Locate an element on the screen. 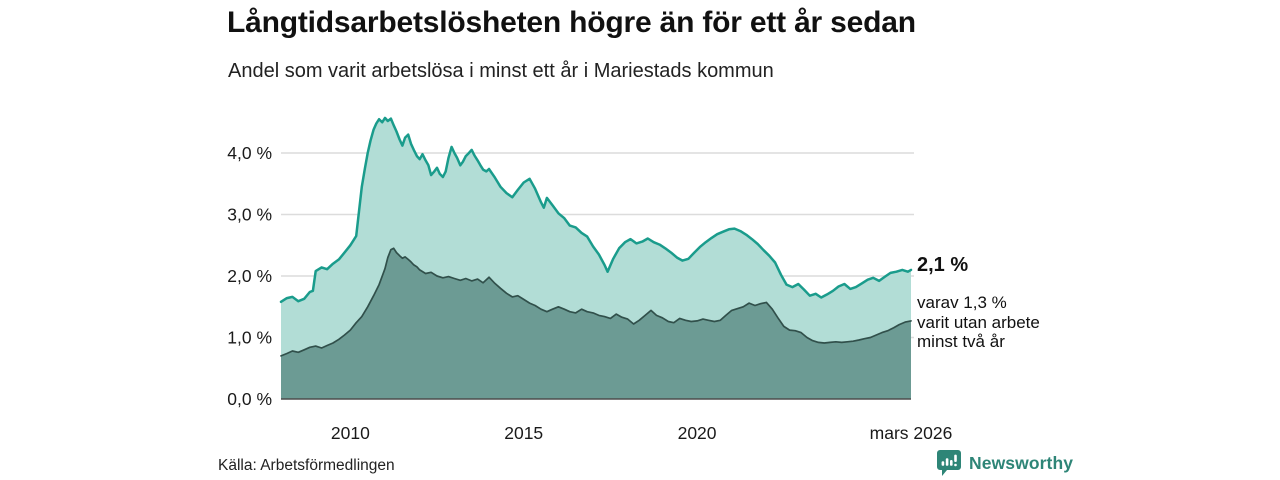  y-tick-label: 3,0 % is located at coordinates (249, 215).